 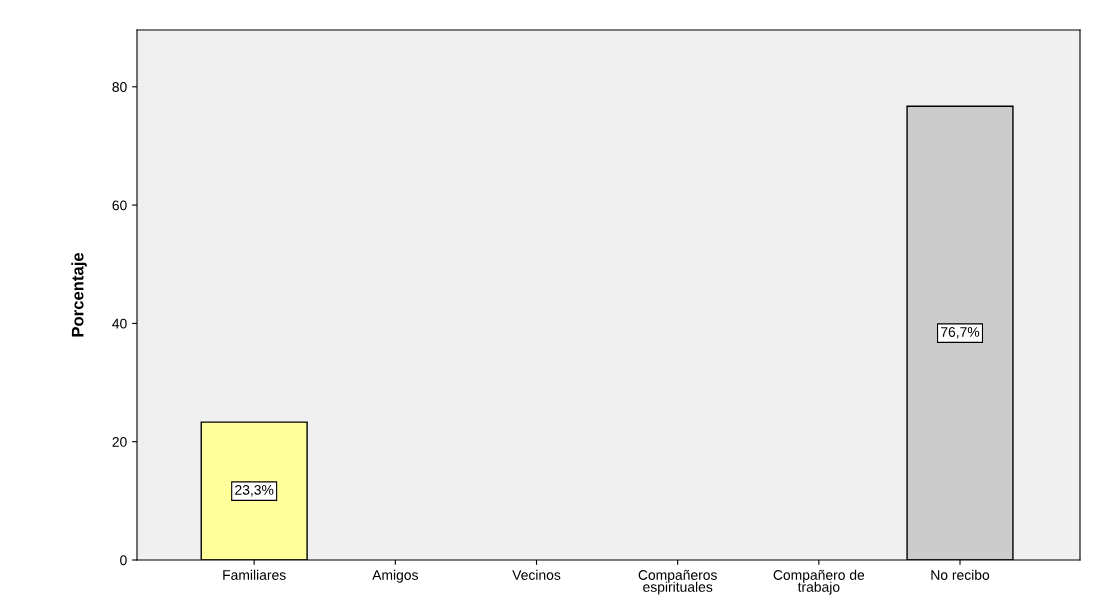 What do you see at coordinates (119, 323) in the screenshot?
I see `y-tick-label: 40` at bounding box center [119, 323].